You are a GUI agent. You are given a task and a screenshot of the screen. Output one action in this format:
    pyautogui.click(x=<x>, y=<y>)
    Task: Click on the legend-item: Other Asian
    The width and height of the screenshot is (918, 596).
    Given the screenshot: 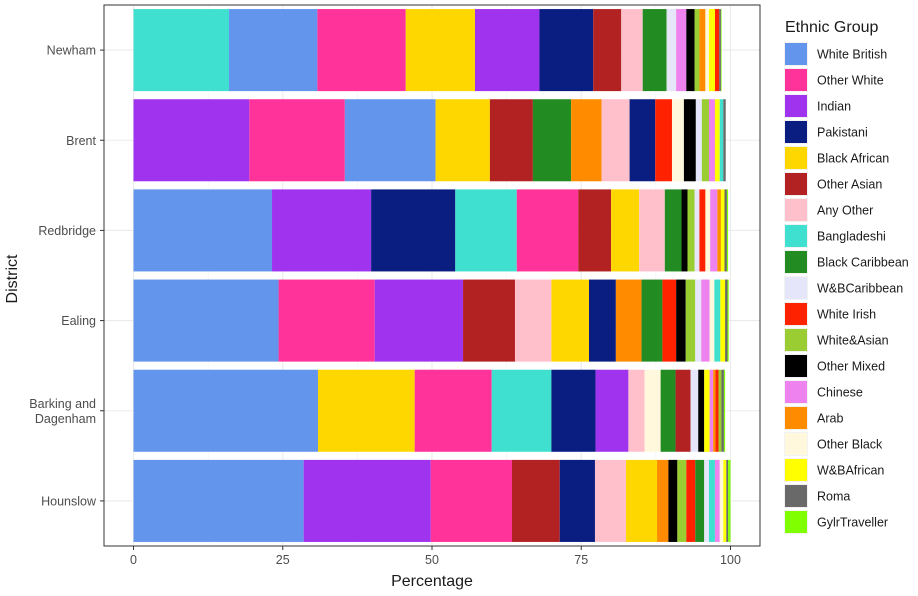 What is the action you would take?
    pyautogui.click(x=833, y=184)
    